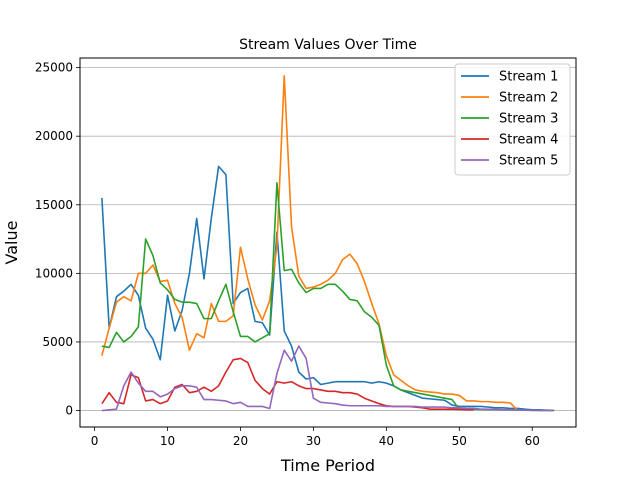 The width and height of the screenshot is (640, 480). Describe the element at coordinates (532, 441) in the screenshot. I see `x-tick-label: 60` at that location.